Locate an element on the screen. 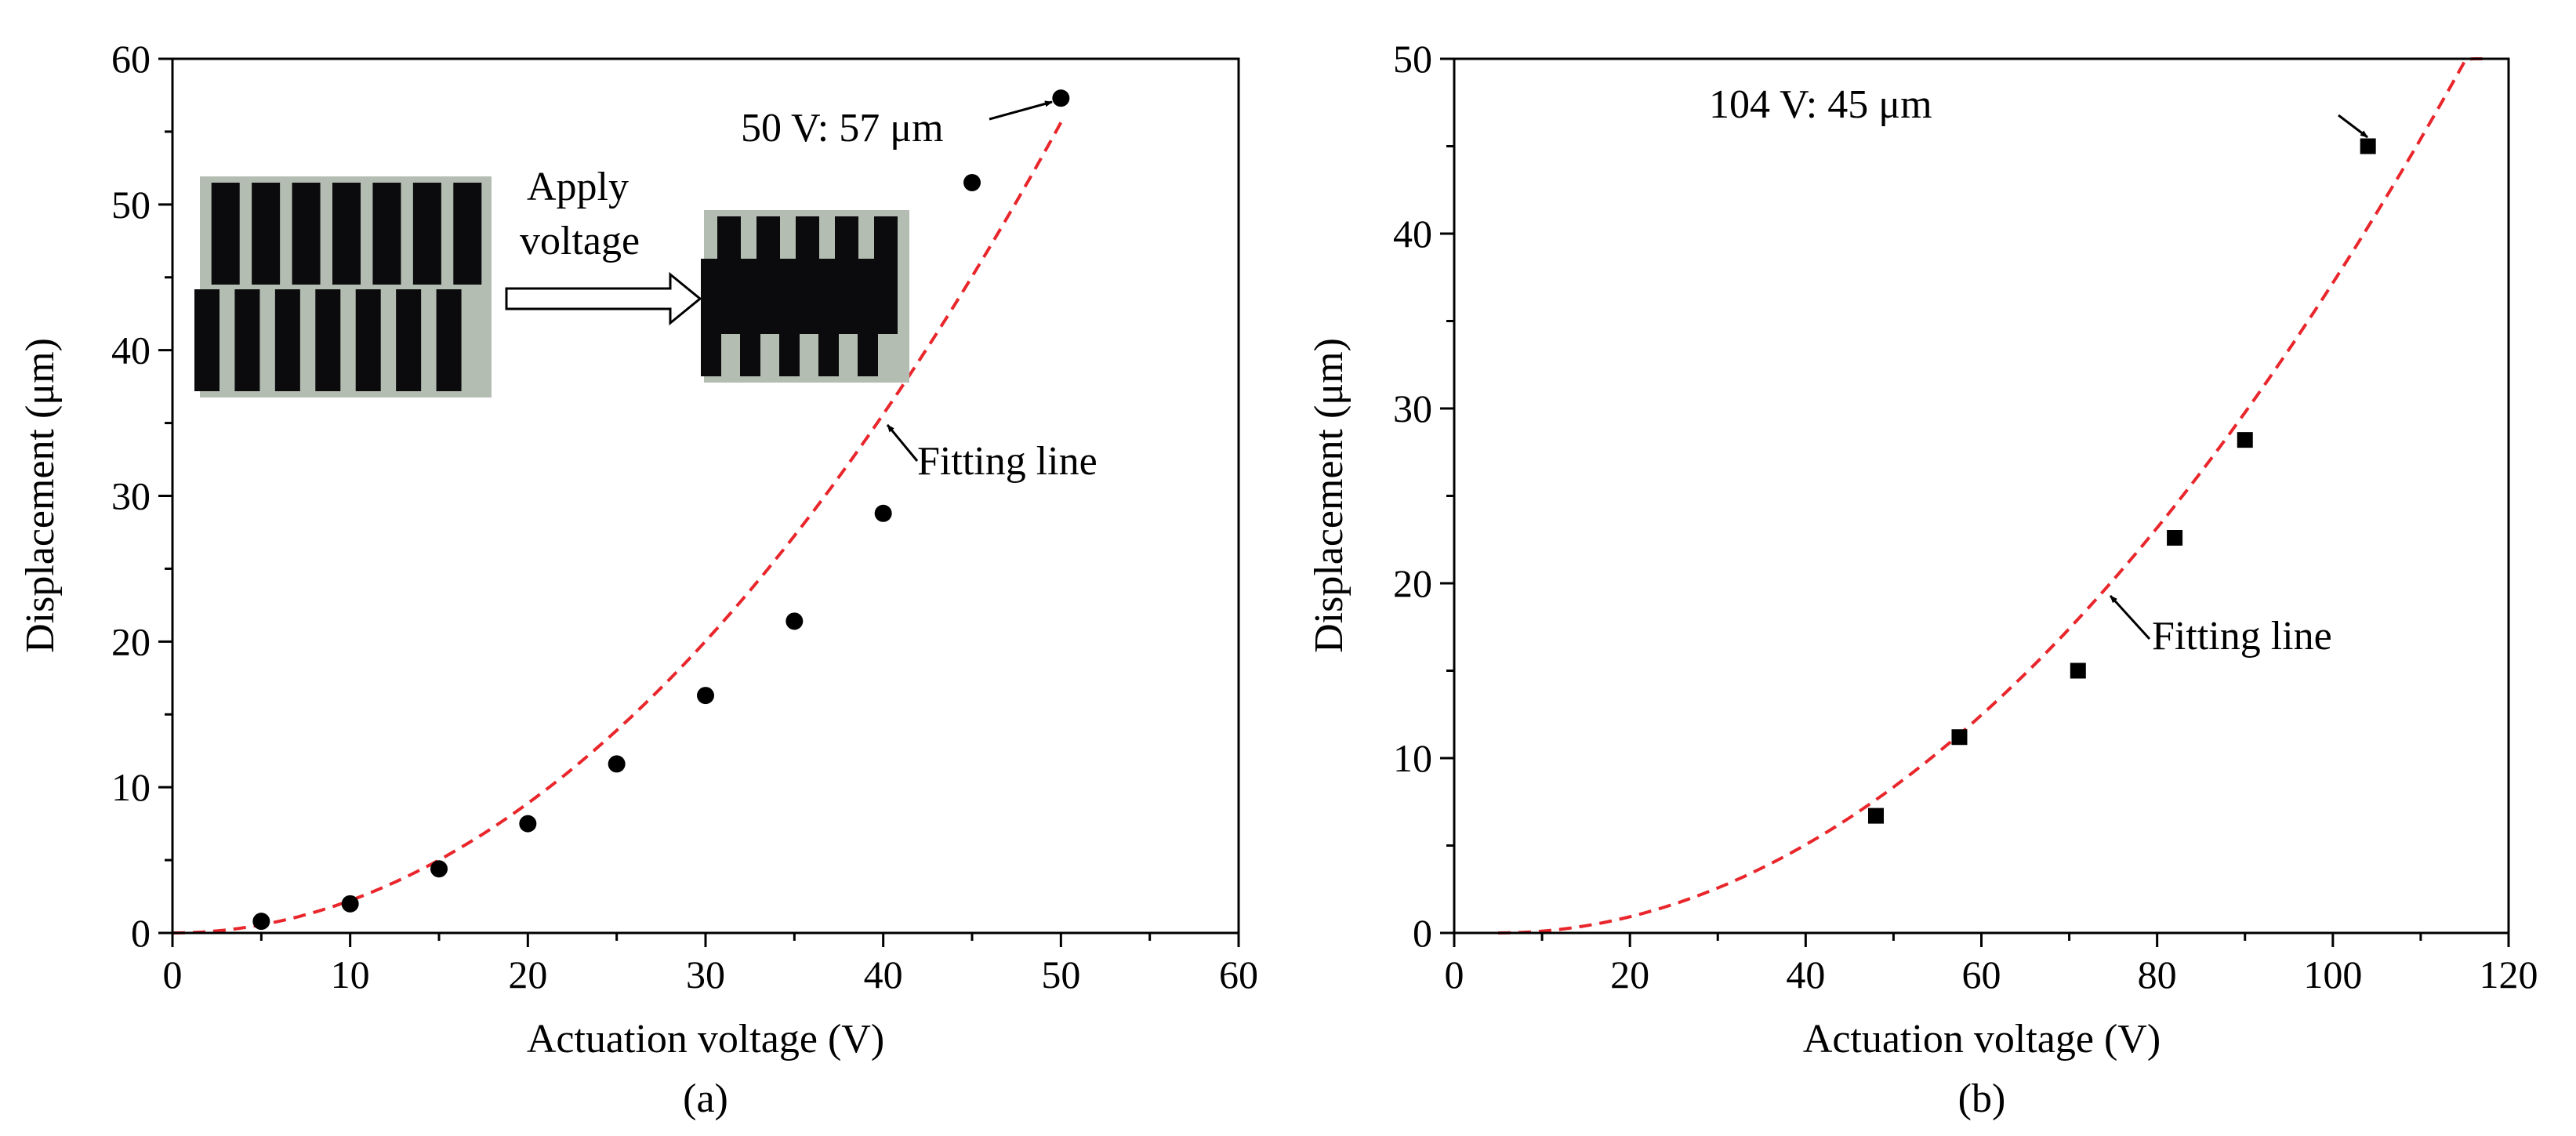  panel-label-b: (b) is located at coordinates (1982, 1098).